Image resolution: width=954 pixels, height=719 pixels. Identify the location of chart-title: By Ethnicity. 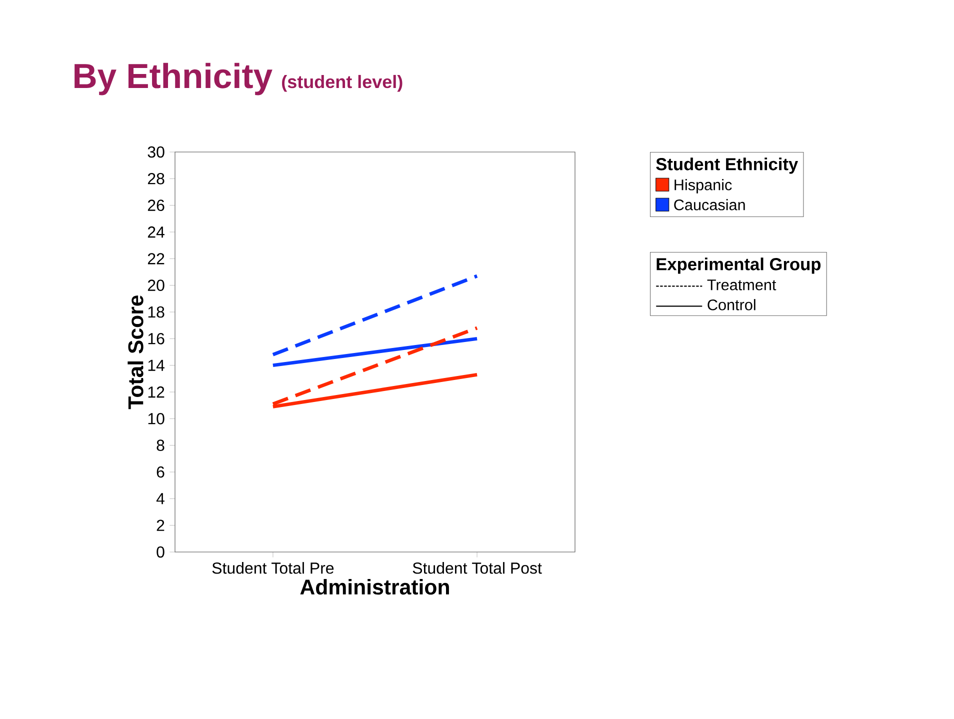
(173, 79).